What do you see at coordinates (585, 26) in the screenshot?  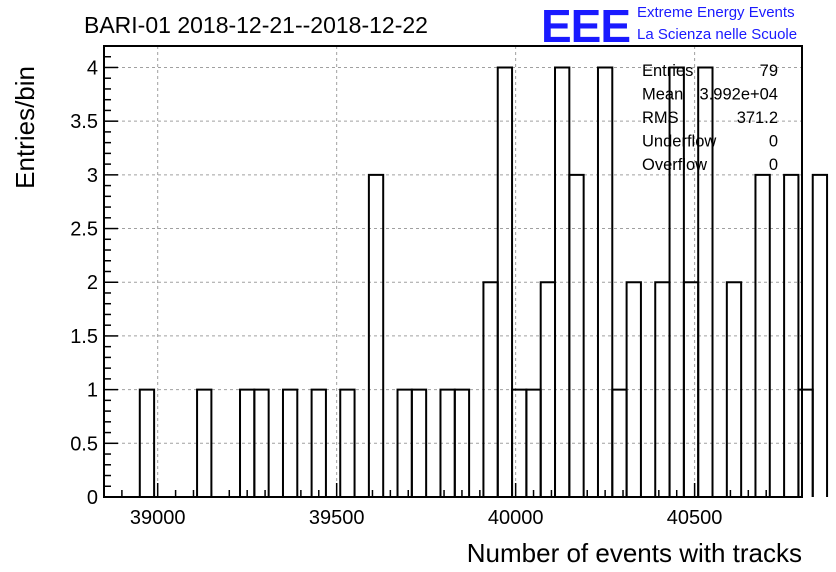 I see `logo-mark: EEE` at bounding box center [585, 26].